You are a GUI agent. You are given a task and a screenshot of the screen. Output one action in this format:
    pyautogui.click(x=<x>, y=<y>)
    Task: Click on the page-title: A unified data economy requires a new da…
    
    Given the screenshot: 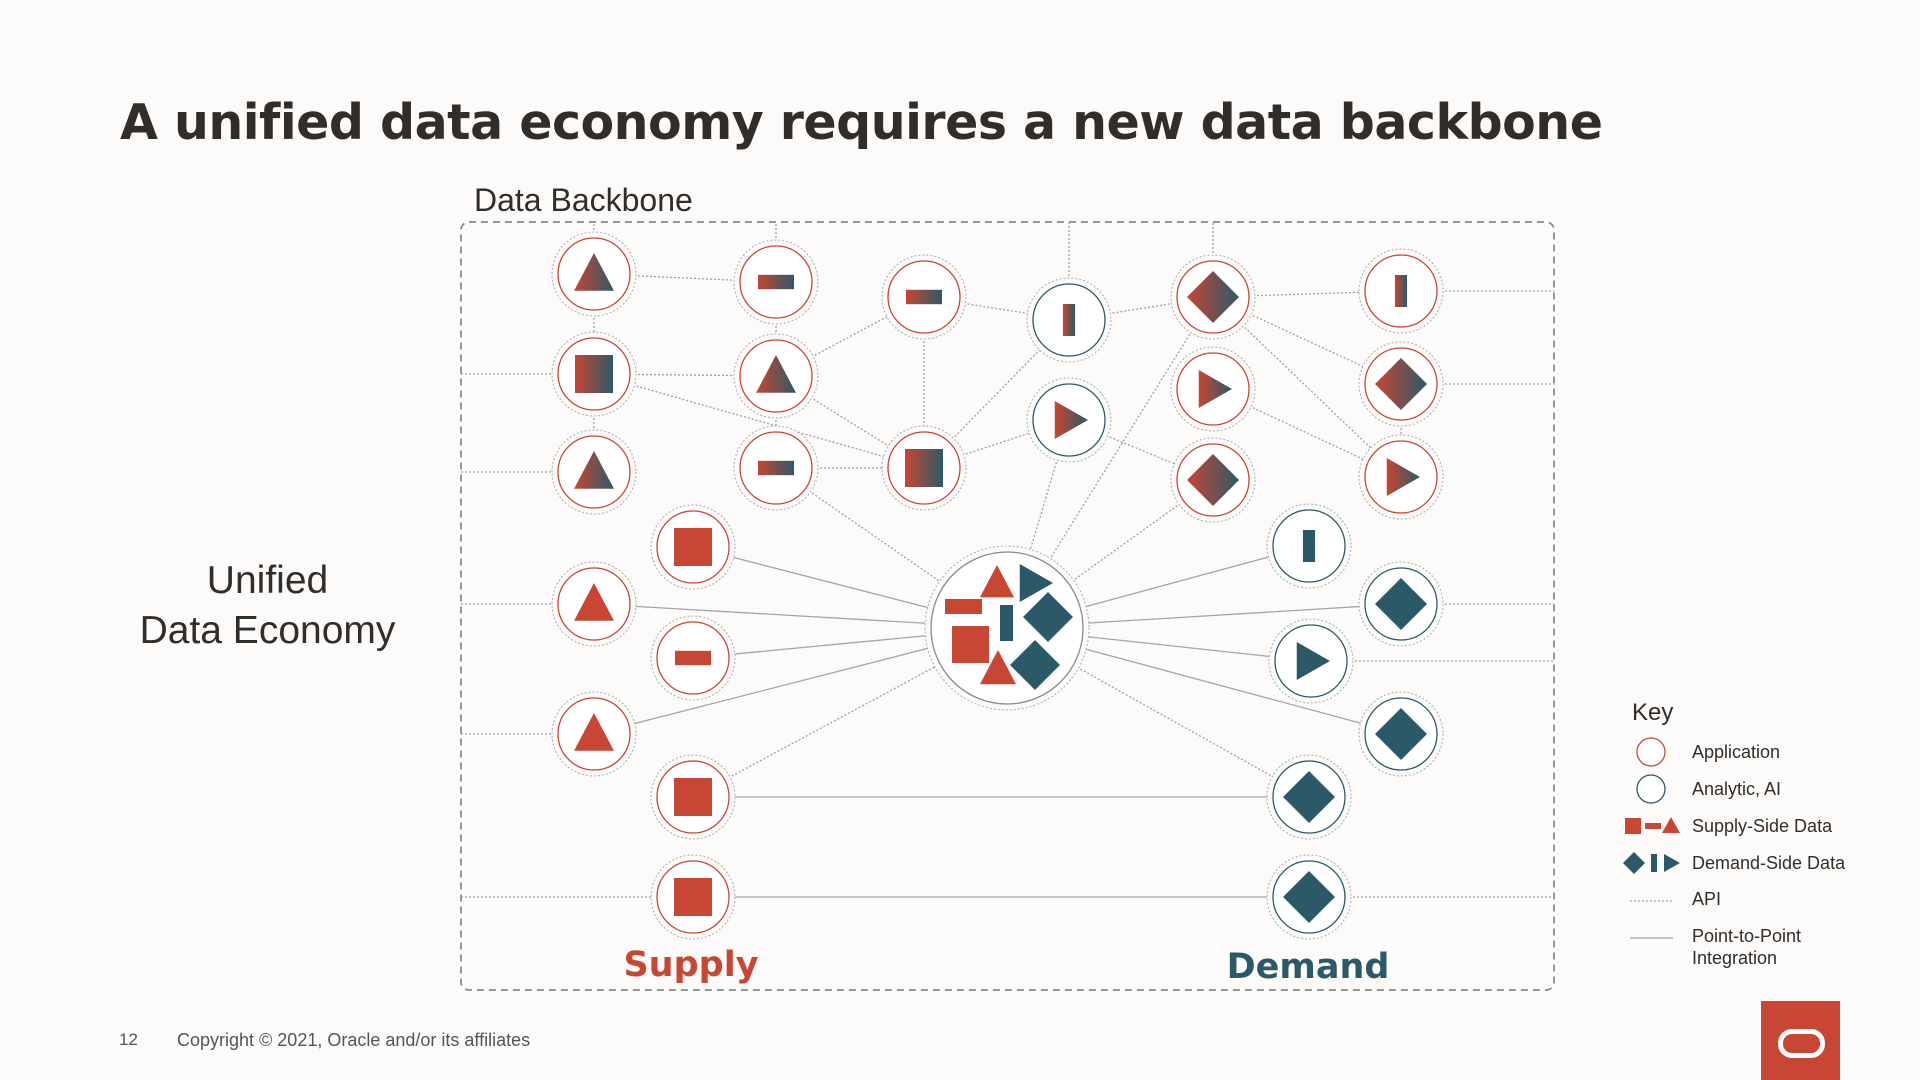 What is the action you would take?
    pyautogui.click(x=861, y=122)
    